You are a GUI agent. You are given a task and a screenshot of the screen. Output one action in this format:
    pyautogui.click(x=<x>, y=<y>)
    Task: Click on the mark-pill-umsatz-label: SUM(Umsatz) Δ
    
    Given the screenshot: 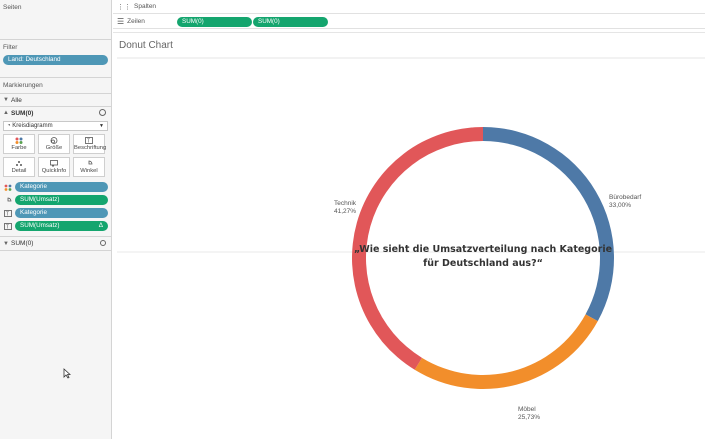 What is the action you would take?
    pyautogui.click(x=61, y=226)
    